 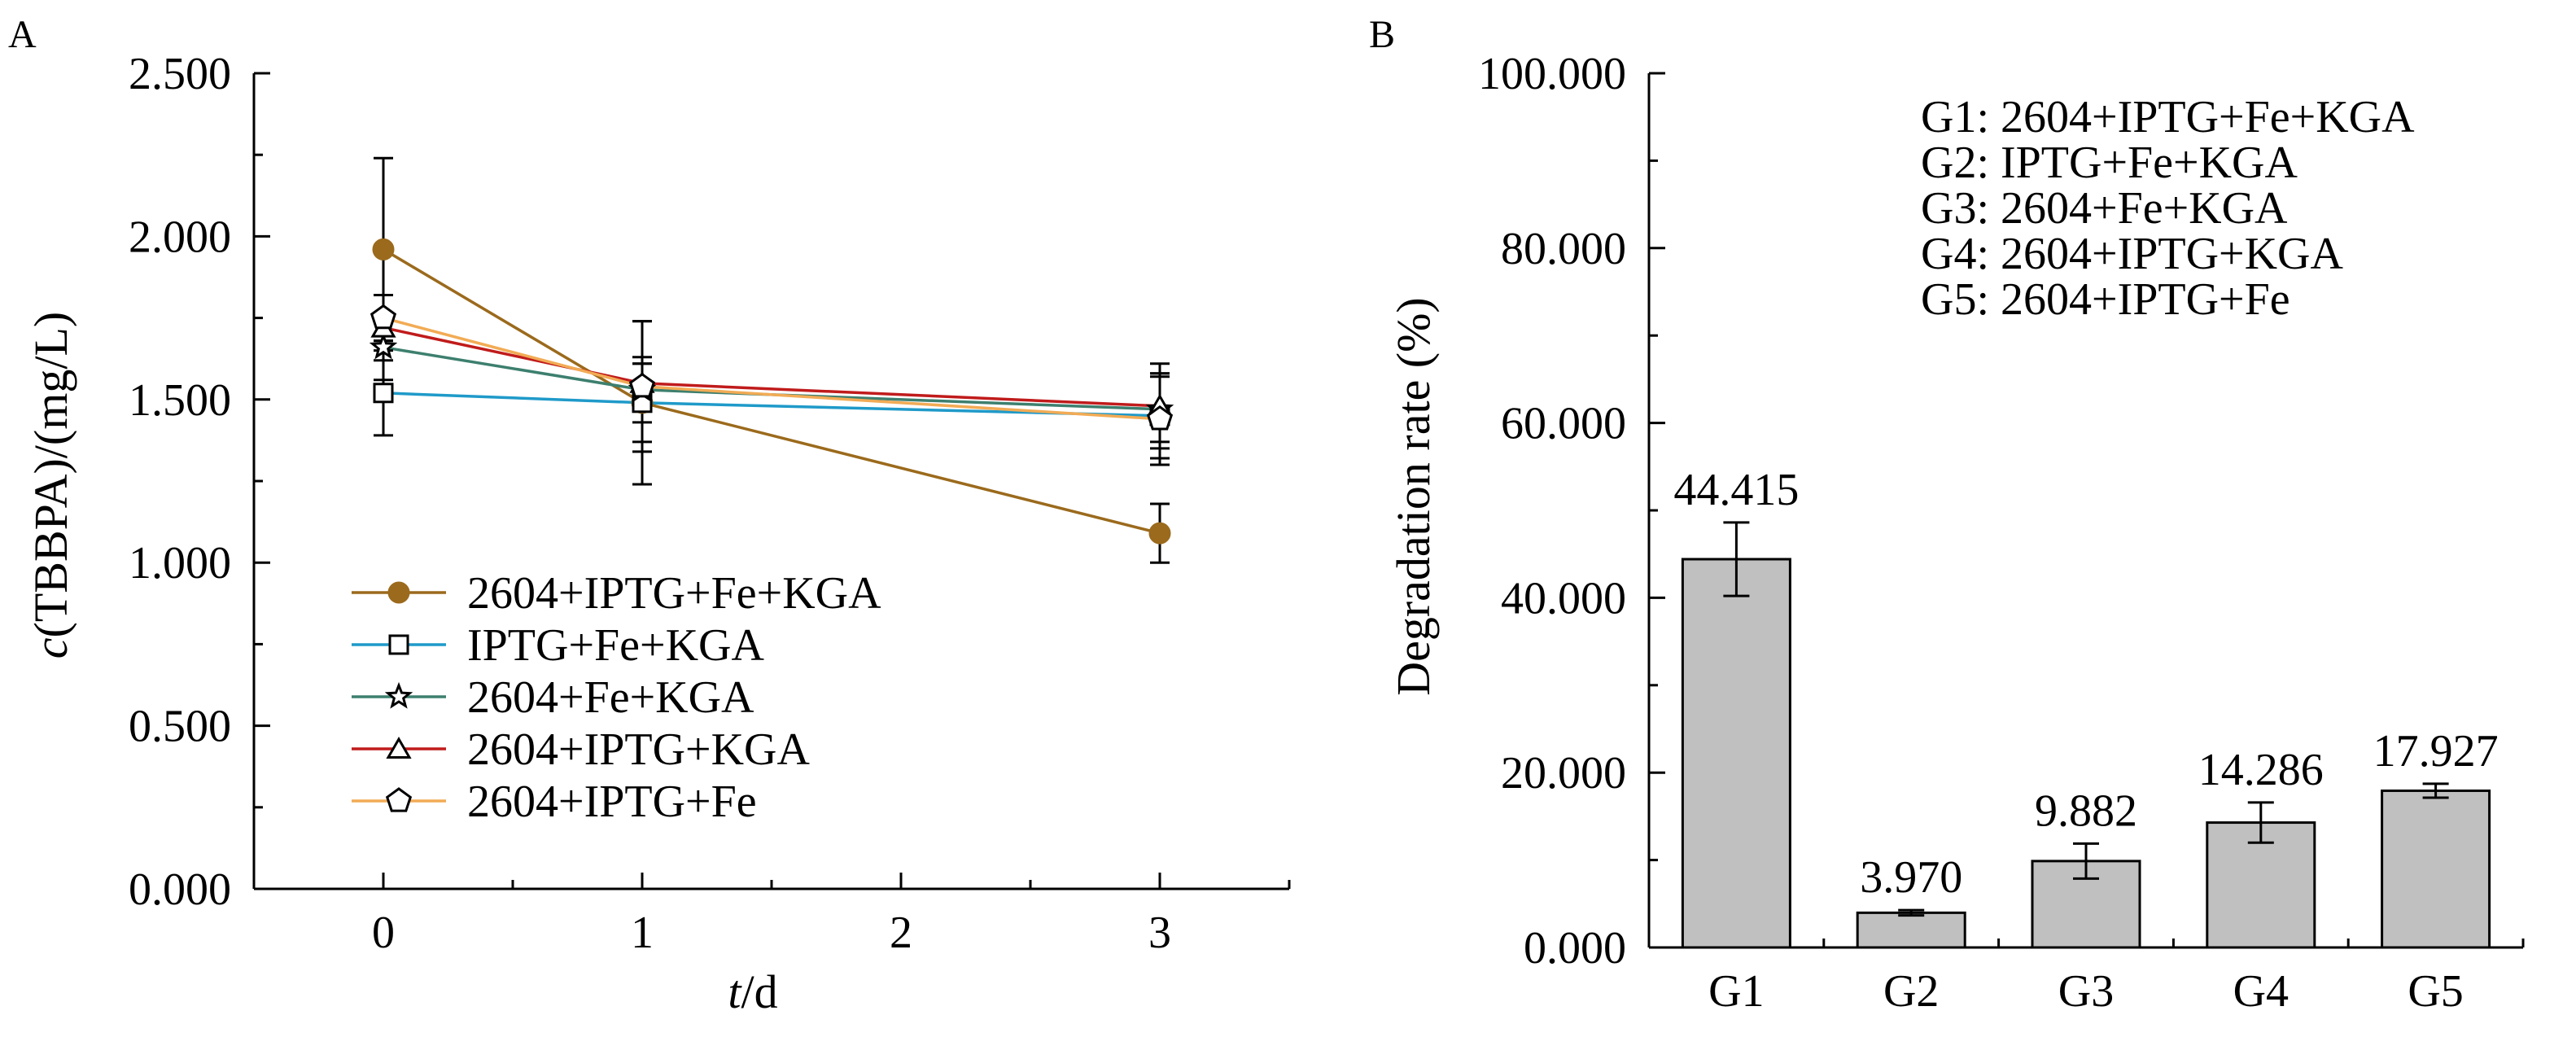 I want to click on legend-entry: 2604+IPTG+KGA, so click(x=581, y=749).